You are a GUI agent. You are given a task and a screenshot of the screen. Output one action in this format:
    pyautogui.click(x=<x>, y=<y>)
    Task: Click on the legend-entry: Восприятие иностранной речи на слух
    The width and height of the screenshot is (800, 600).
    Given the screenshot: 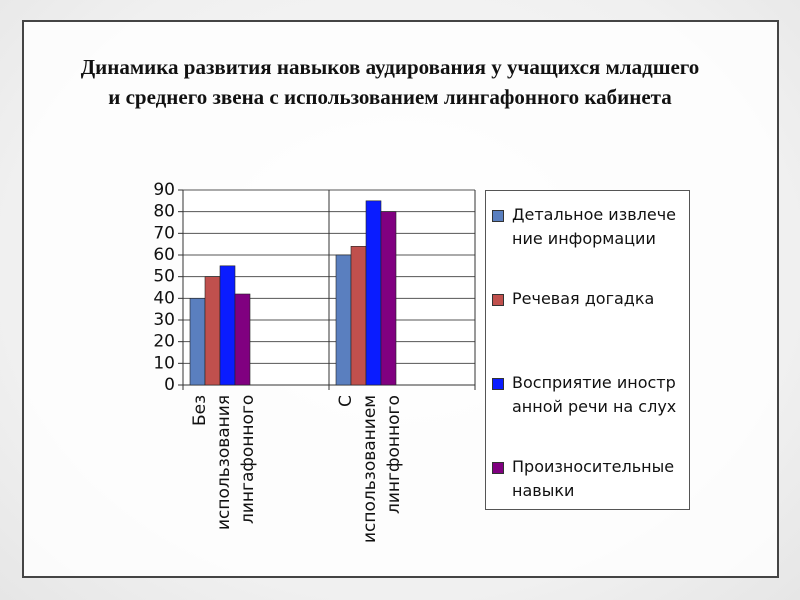 What is the action you would take?
    pyautogui.click(x=587, y=395)
    